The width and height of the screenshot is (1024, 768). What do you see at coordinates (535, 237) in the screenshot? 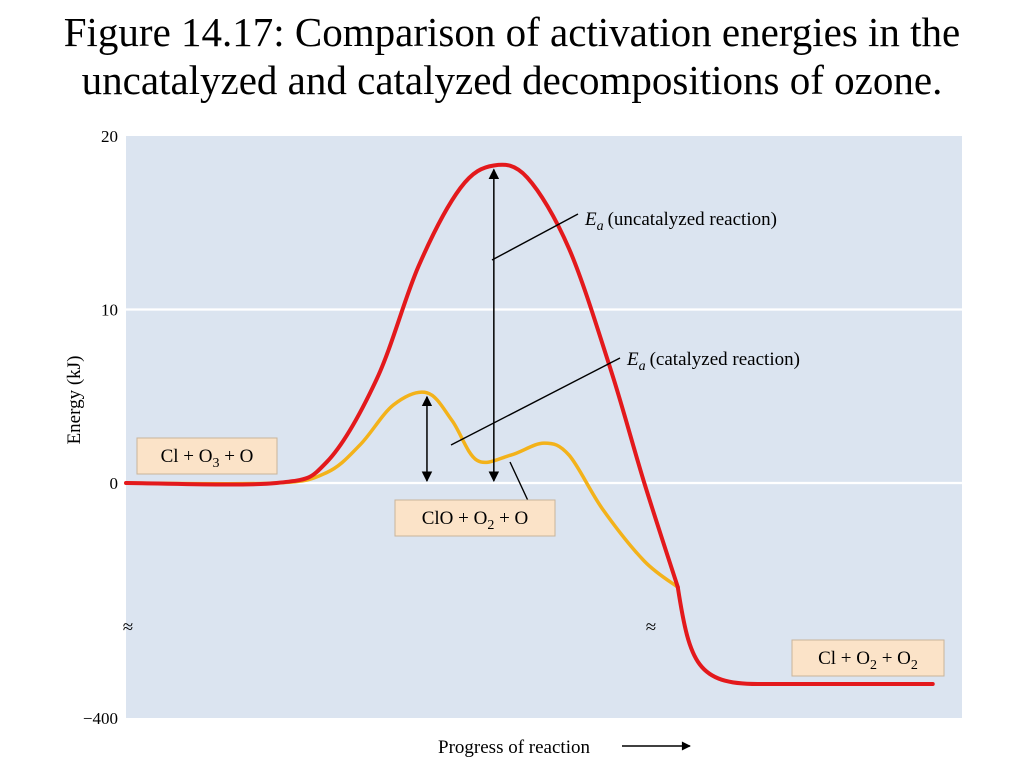
I see `leader-line-uncatalyzed` at bounding box center [535, 237].